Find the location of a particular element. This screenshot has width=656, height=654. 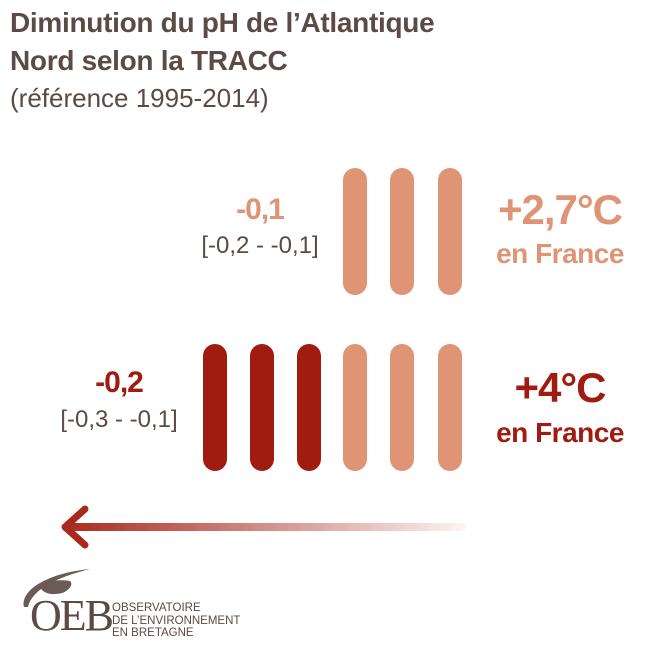

title-line-1: Diminution du pH de l’Atlantique is located at coordinates (222, 22).